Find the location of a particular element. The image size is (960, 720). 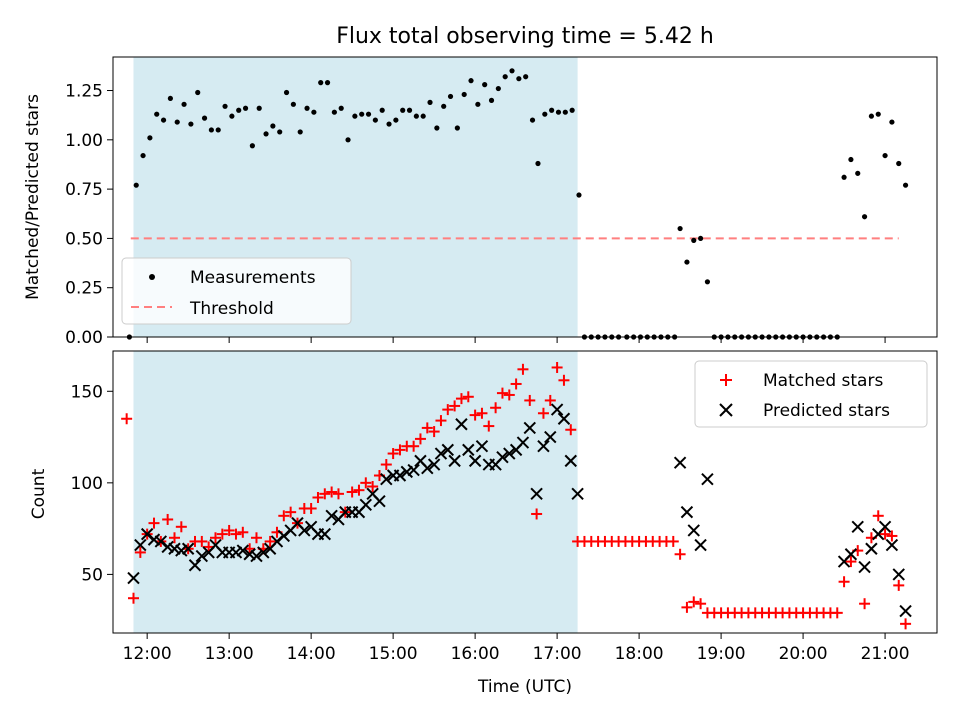

legend-label-matched: Matched stars is located at coordinates (823, 381).